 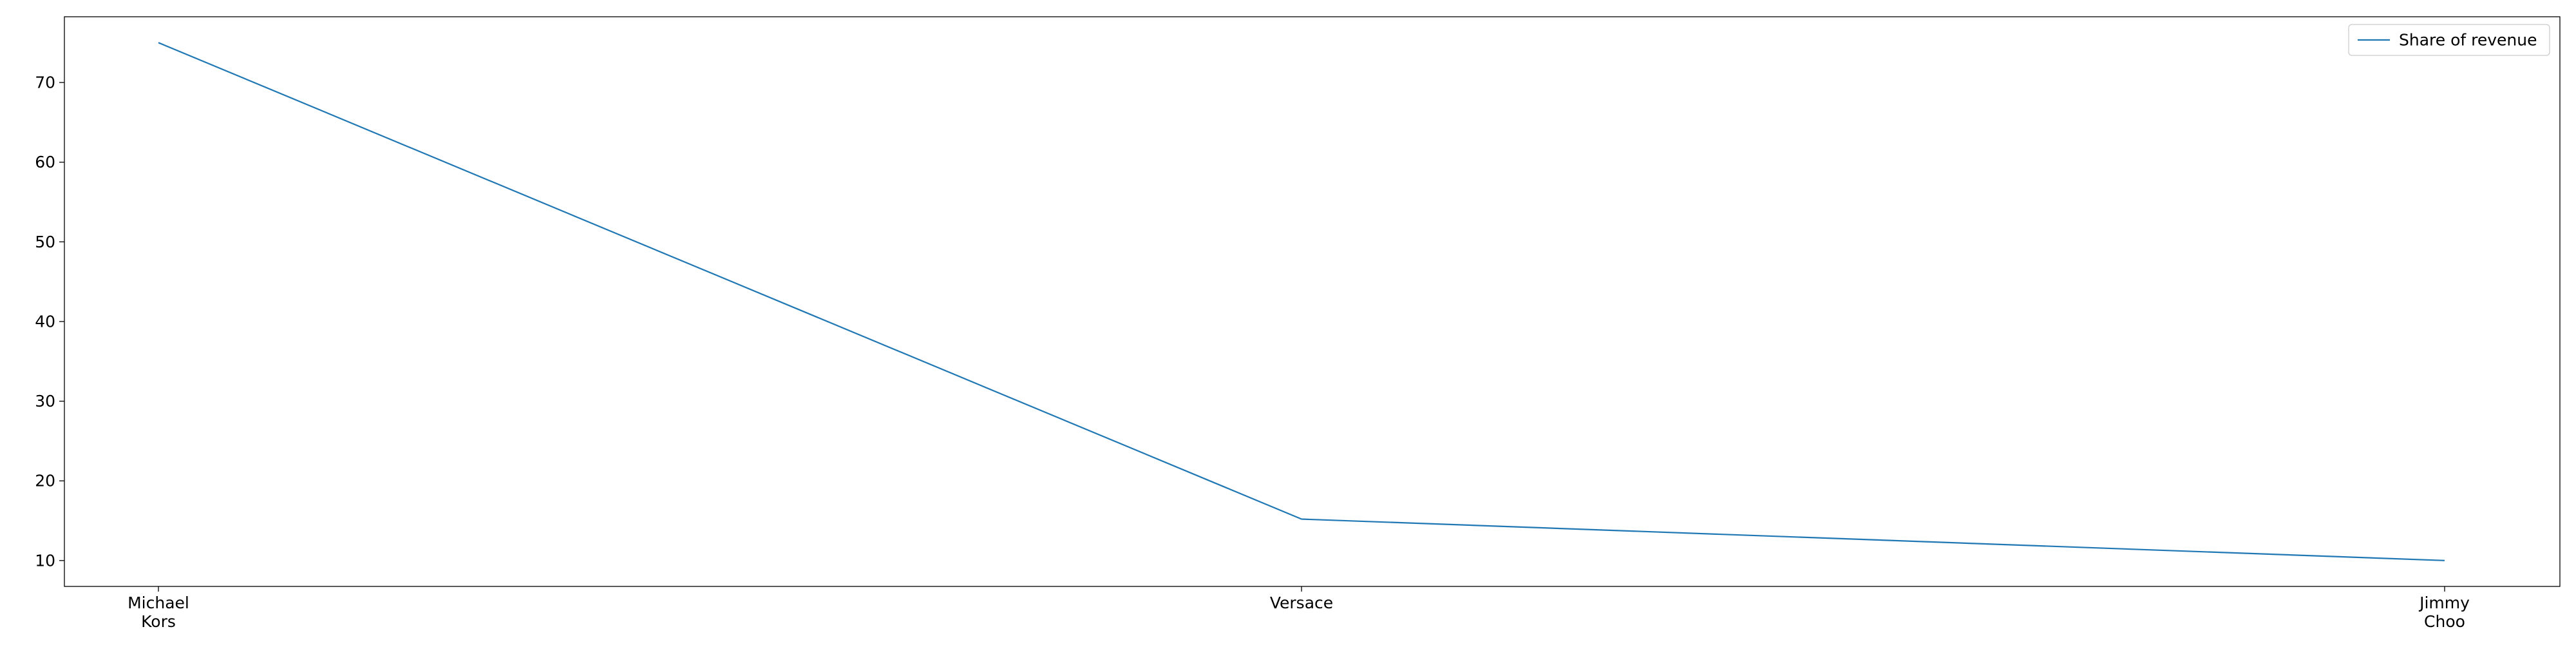 I want to click on y-tick-label: 30, so click(x=45, y=401).